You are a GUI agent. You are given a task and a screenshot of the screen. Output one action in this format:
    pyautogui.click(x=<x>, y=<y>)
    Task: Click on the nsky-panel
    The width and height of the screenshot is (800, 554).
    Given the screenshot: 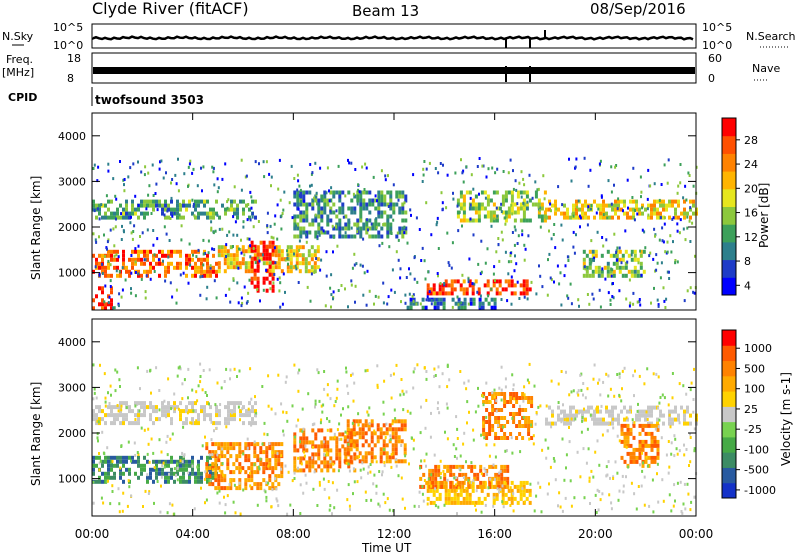 What is the action you would take?
    pyautogui.click(x=394, y=36)
    